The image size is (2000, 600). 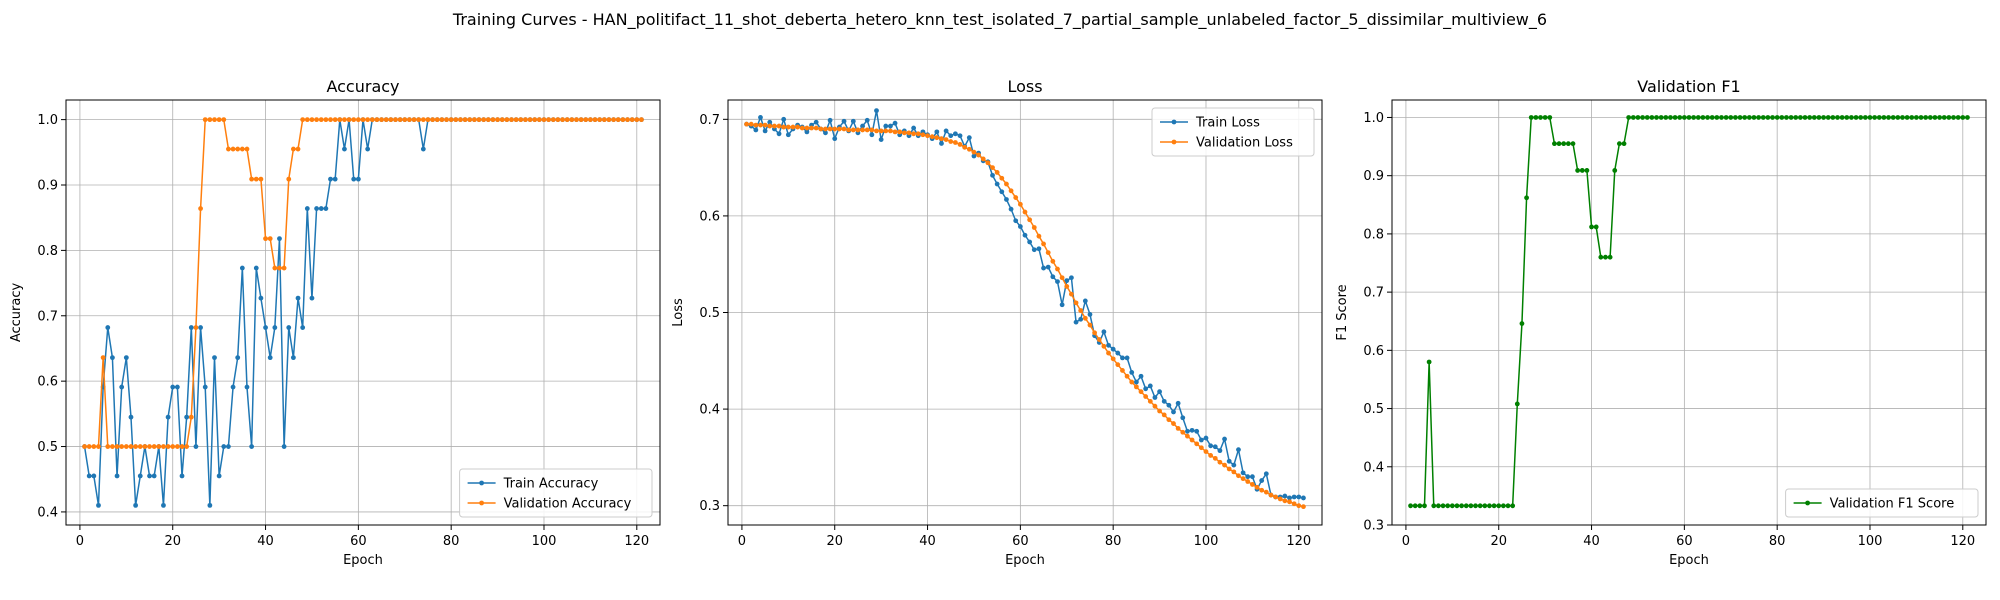 What do you see at coordinates (80, 541) in the screenshot?
I see `x-tick-label: 0` at bounding box center [80, 541].